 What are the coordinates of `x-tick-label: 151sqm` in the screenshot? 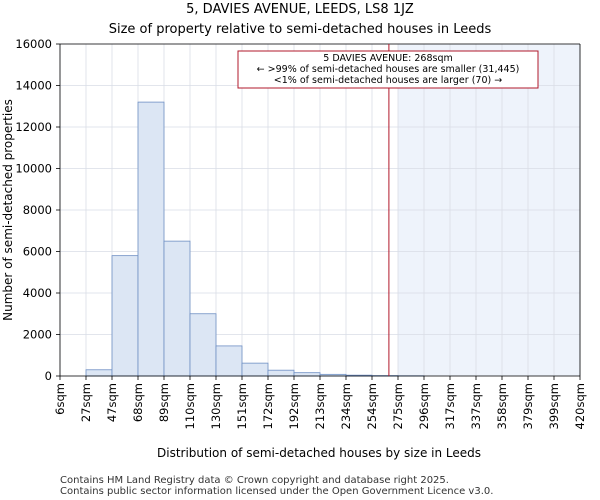 It's located at (242, 406).